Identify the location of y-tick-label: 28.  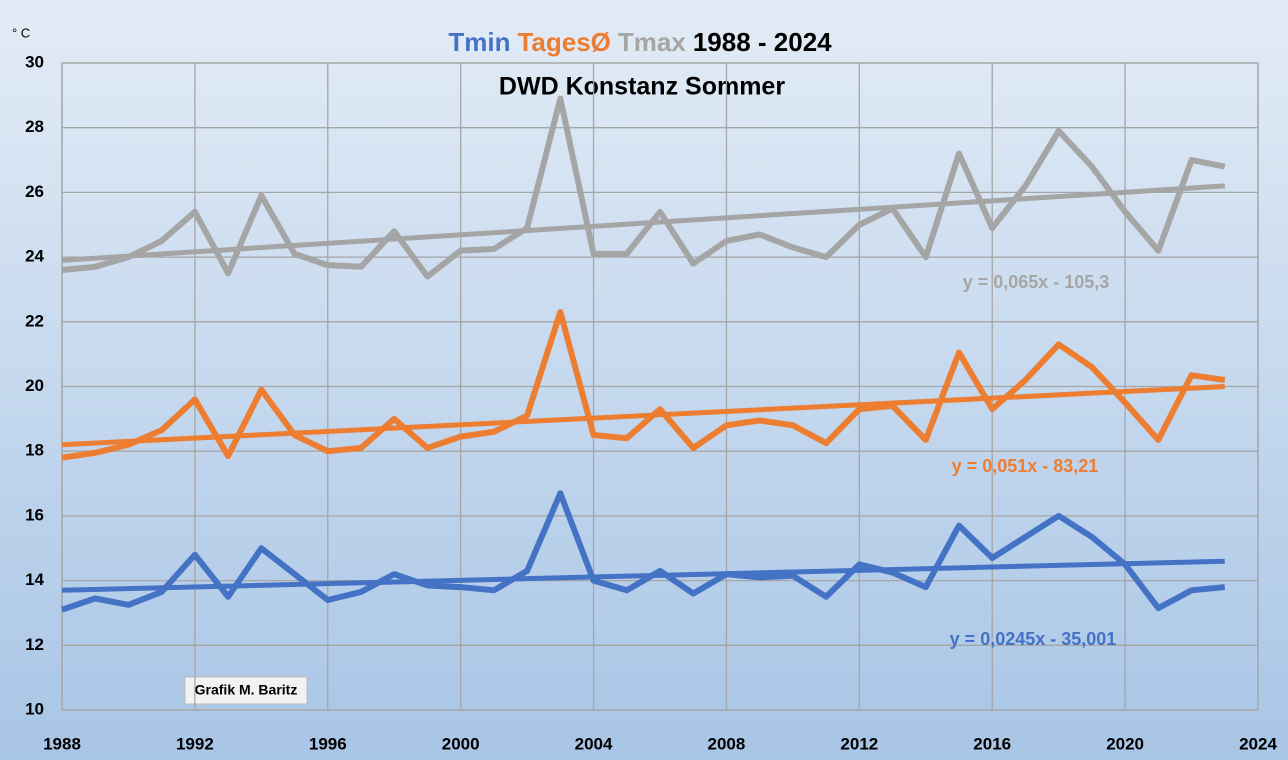
(34, 126).